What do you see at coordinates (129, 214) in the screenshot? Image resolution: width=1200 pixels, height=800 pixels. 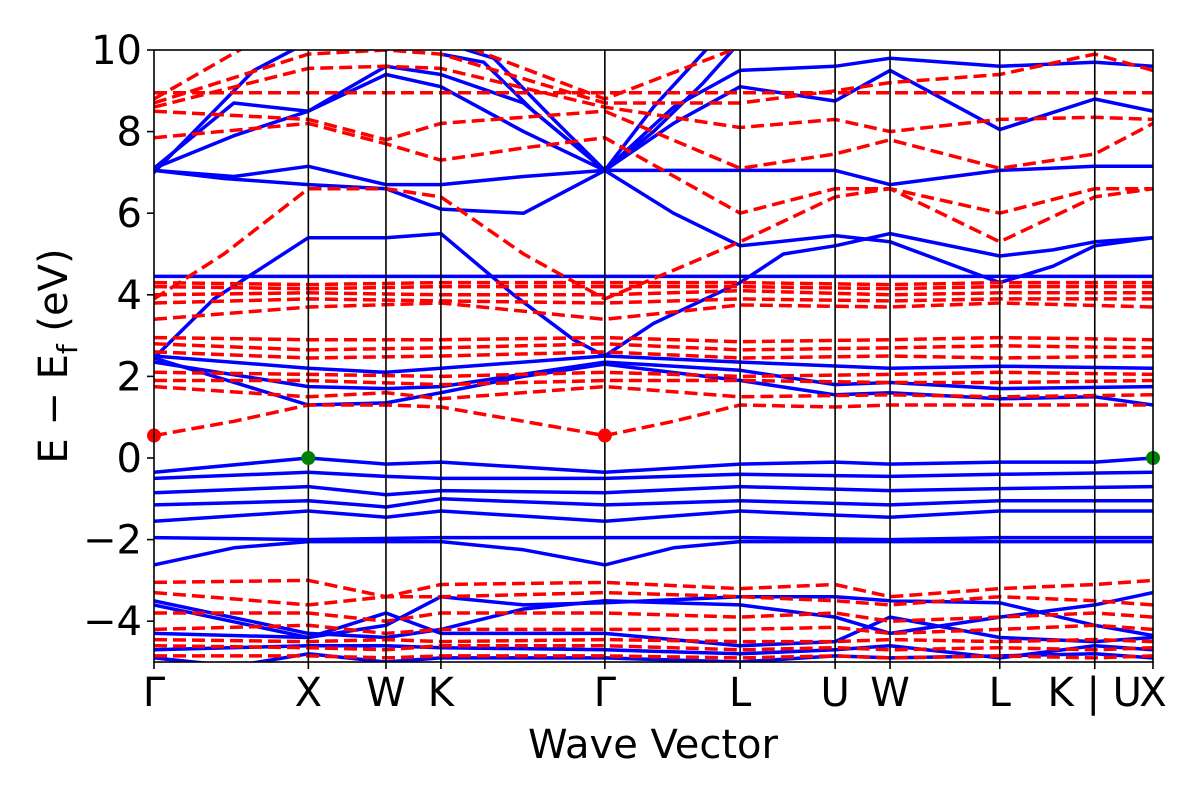 I see `y-tick-label-5: 6` at bounding box center [129, 214].